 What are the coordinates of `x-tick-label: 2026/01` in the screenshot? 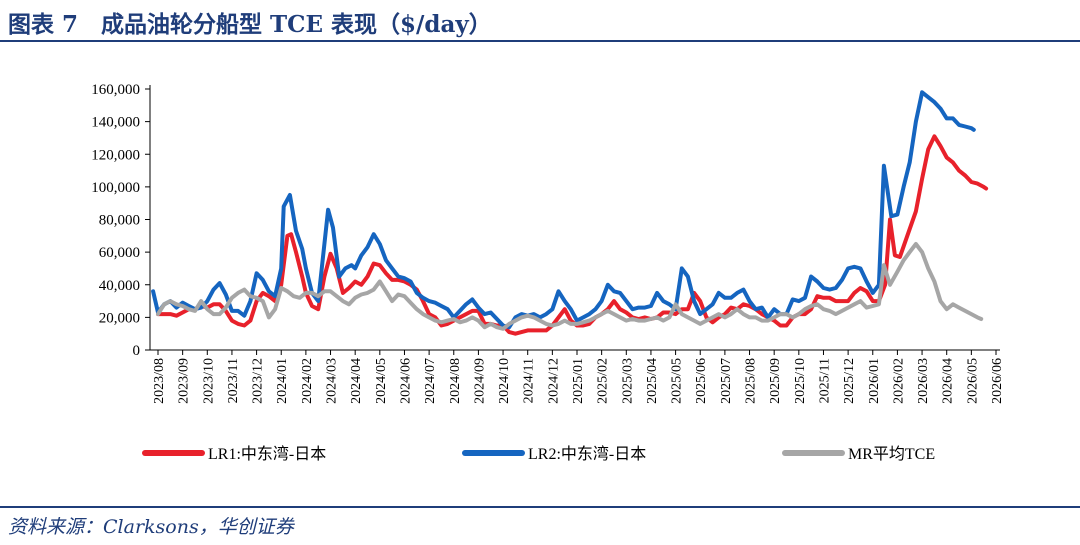 It's located at (874, 381).